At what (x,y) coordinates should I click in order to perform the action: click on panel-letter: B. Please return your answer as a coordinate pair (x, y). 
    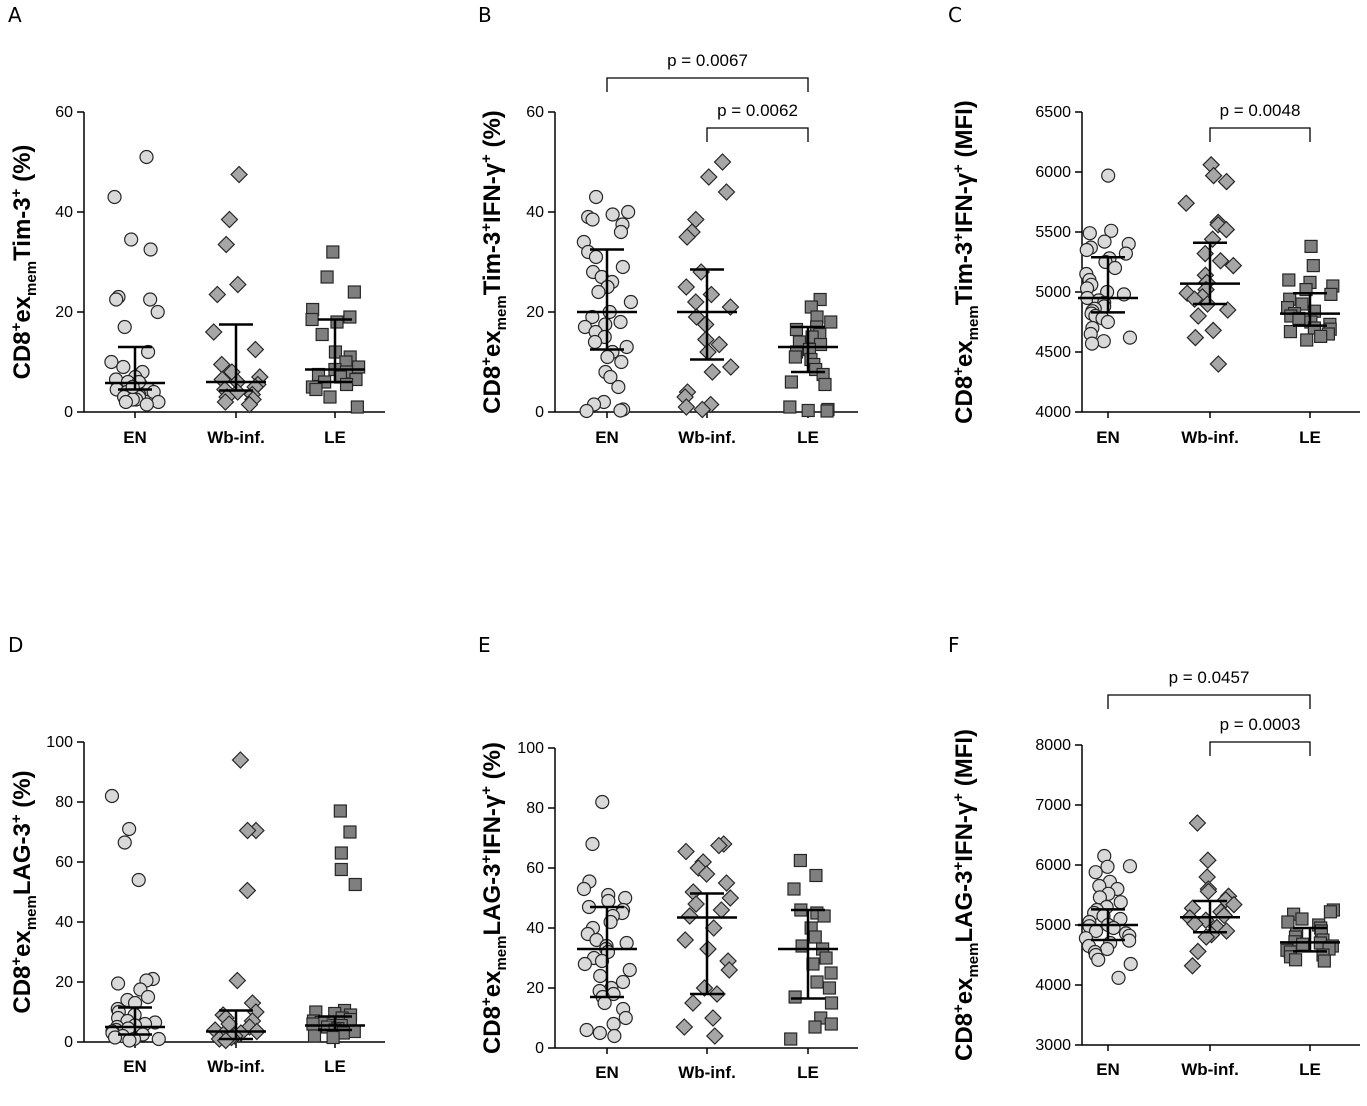
    Looking at the image, I should click on (485, 15).